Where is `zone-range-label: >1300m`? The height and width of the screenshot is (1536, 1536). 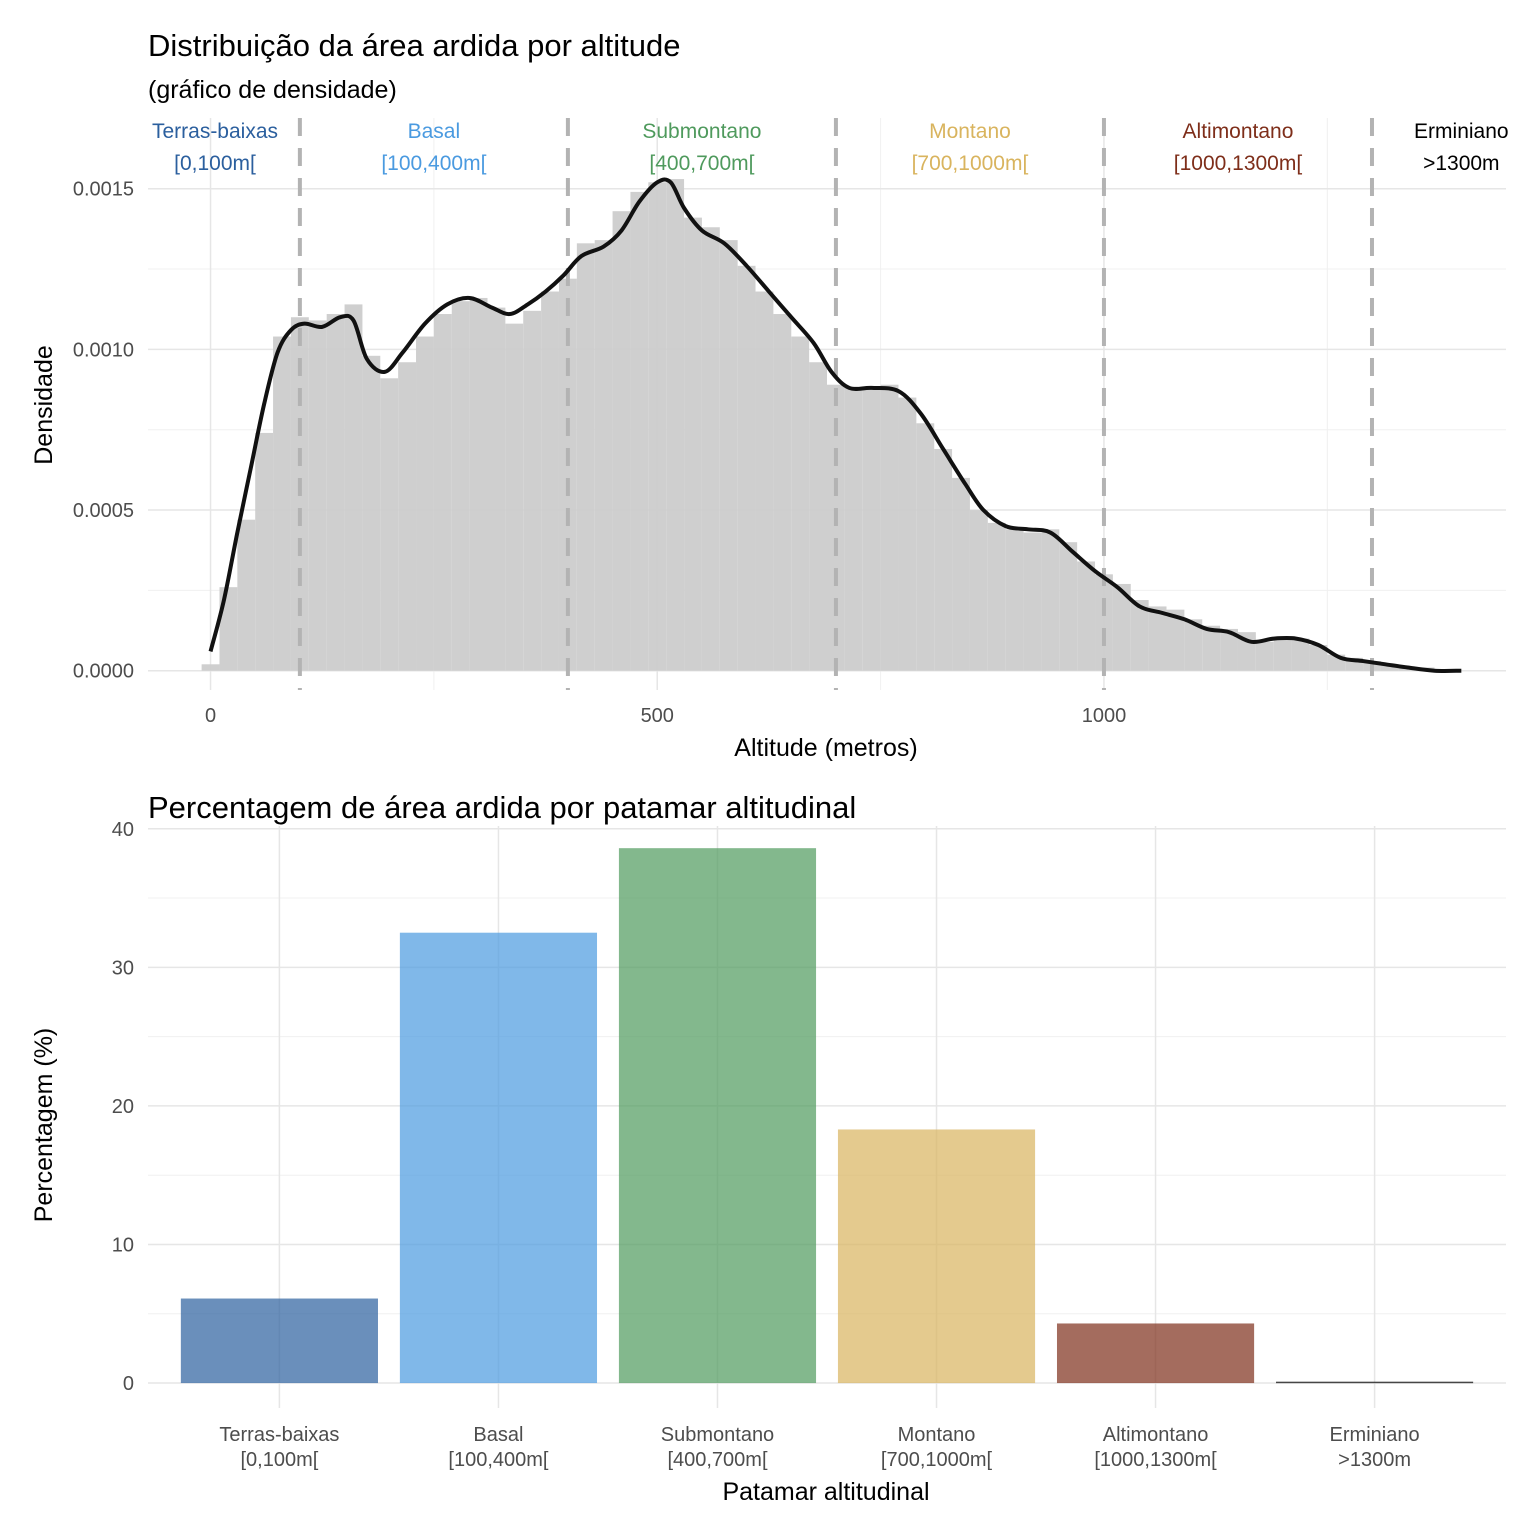
zone-range-label: >1300m is located at coordinates (1461, 163).